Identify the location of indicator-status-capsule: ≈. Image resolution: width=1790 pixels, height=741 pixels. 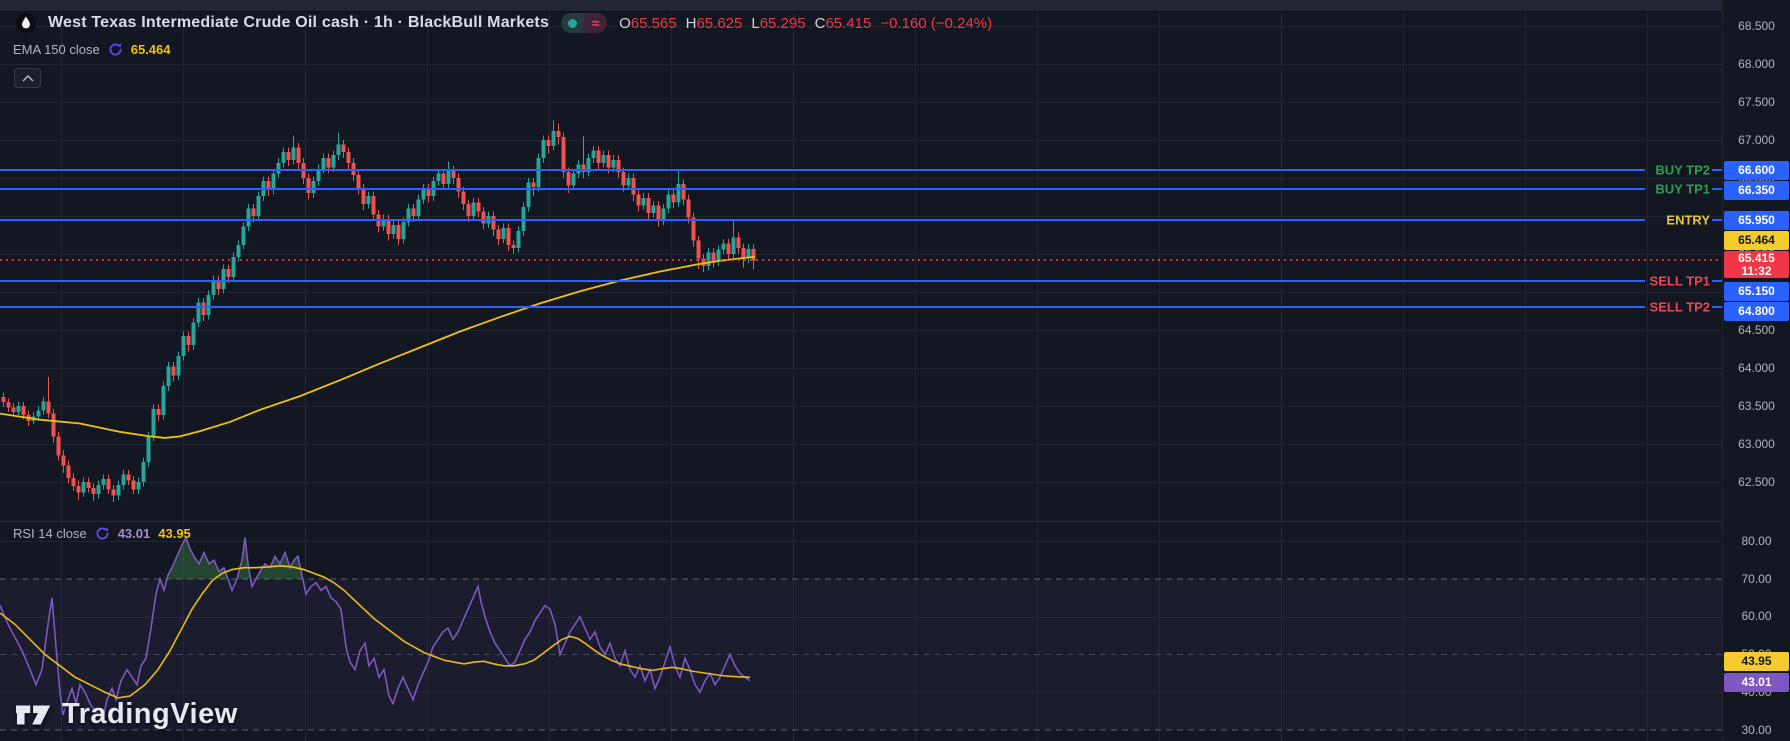
(584, 23).